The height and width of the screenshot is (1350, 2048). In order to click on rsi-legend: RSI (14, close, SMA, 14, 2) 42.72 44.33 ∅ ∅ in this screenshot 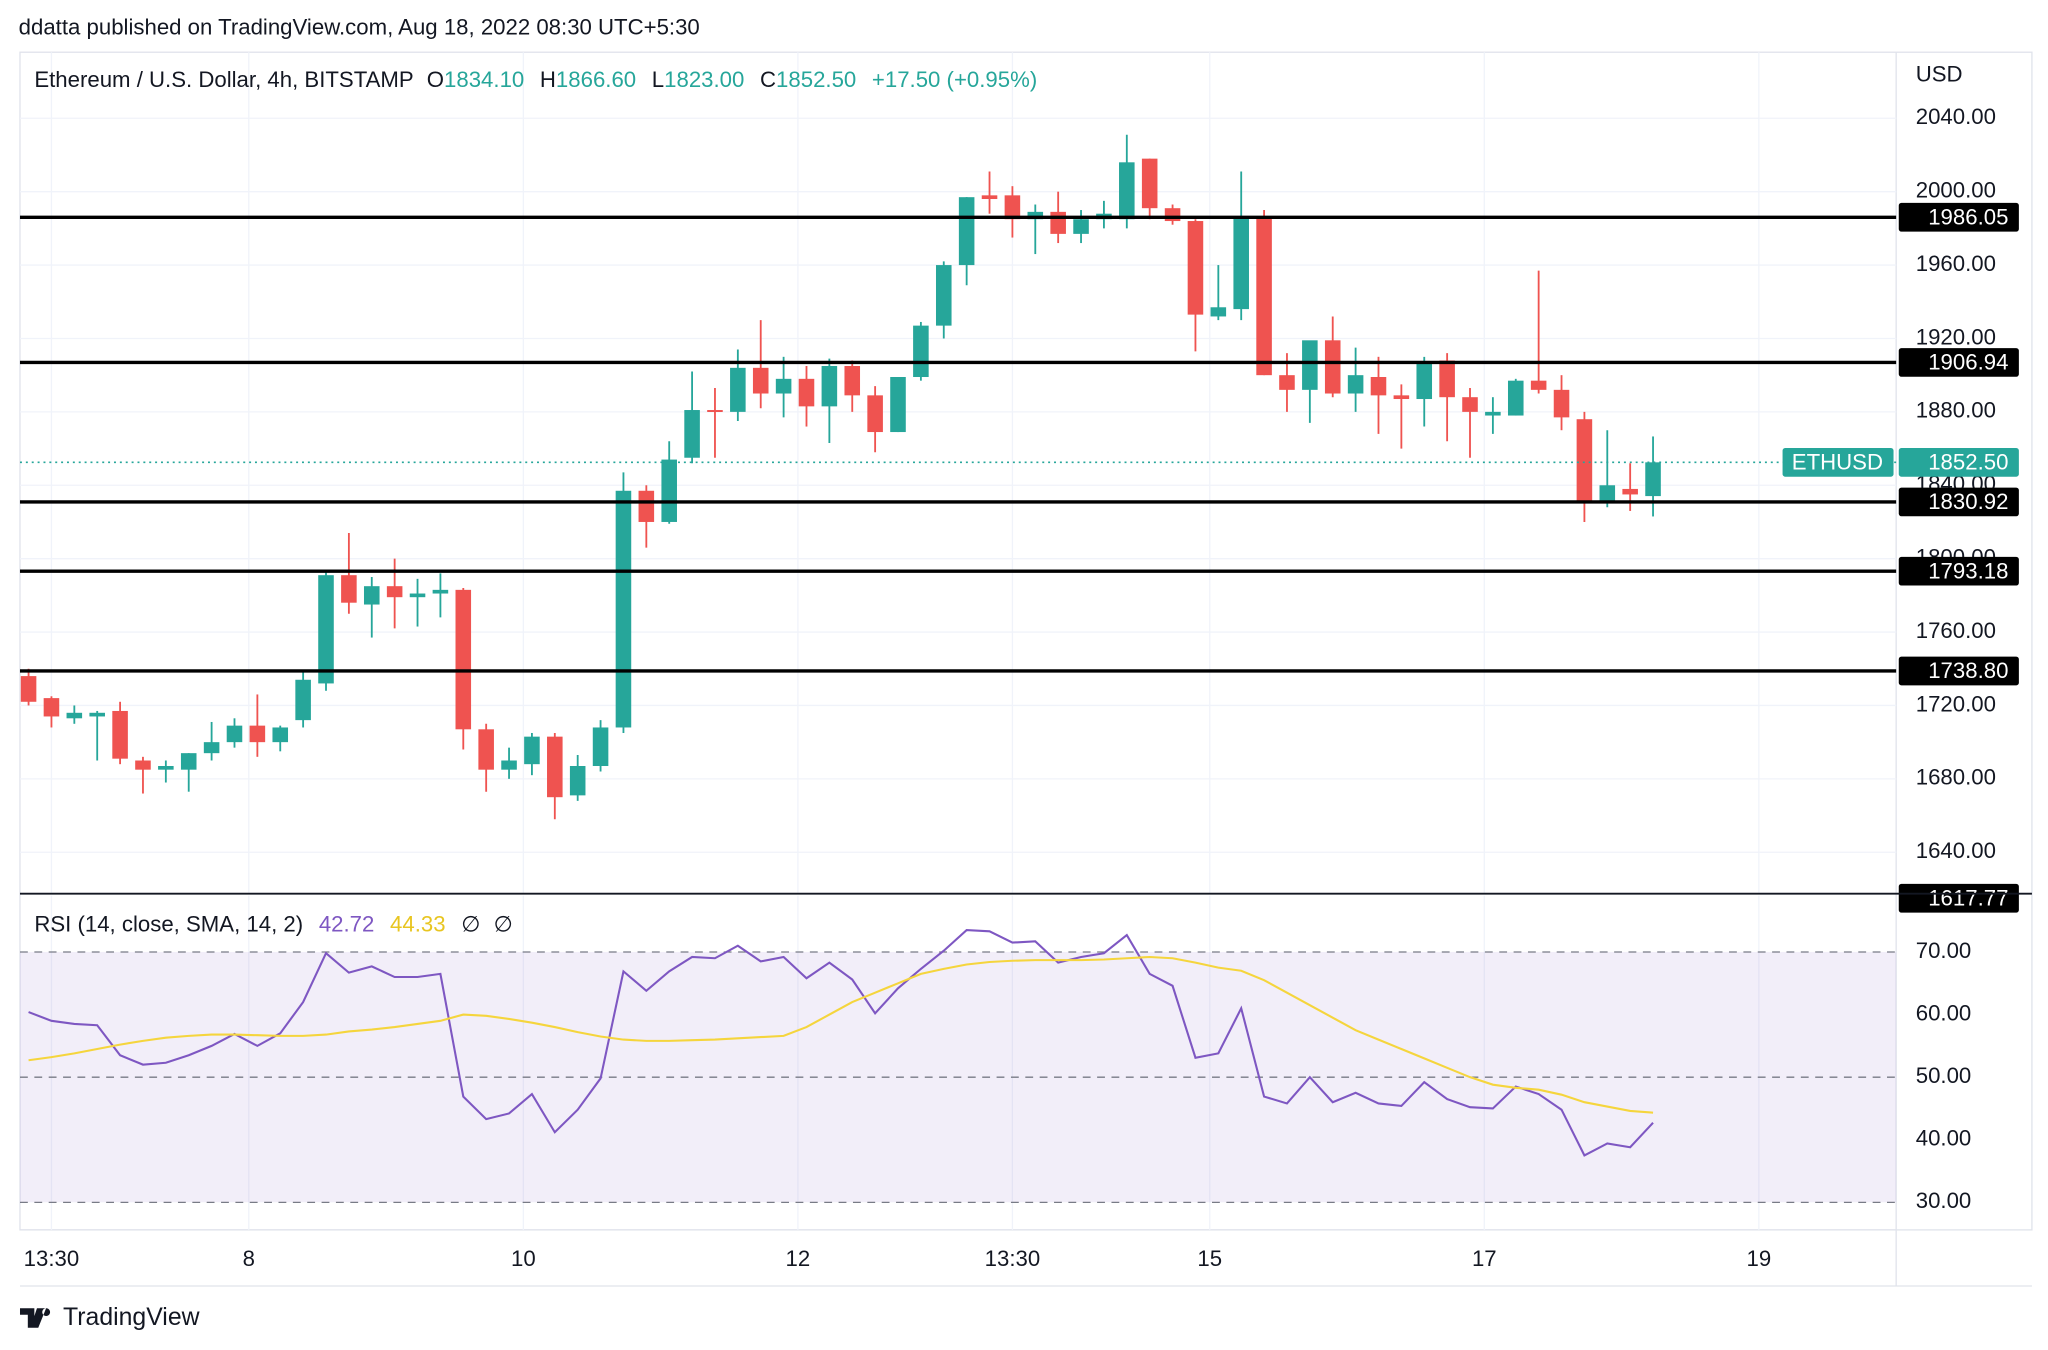, I will do `click(273, 924)`.